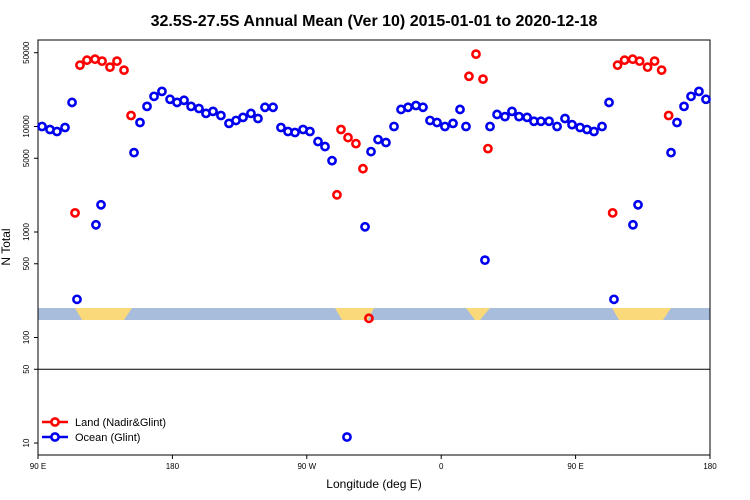 This screenshot has width=750, height=500. I want to click on legend-label: Land (Nadir&Glint), so click(120, 423).